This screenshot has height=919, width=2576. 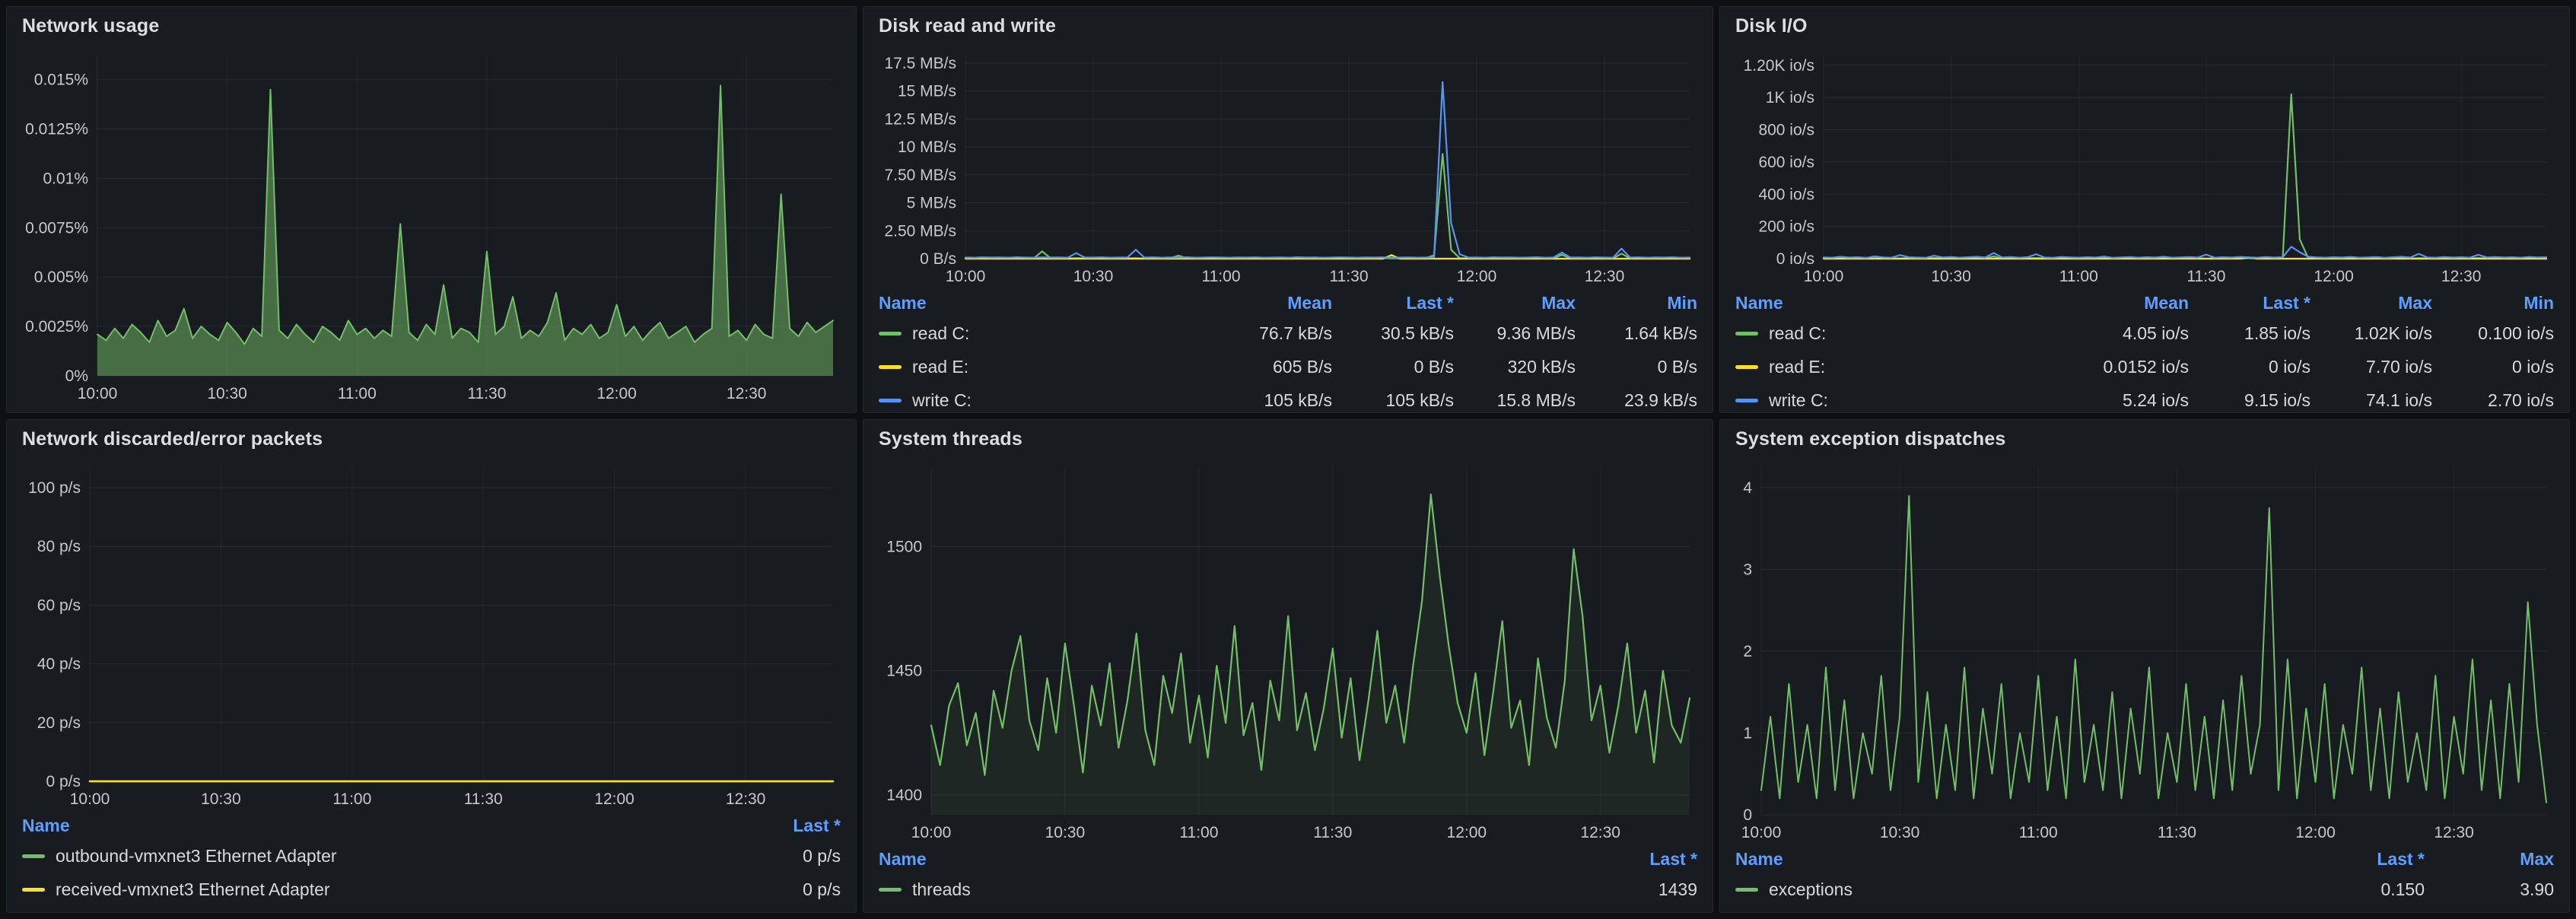 I want to click on panel-title: Network usage, so click(x=91, y=25).